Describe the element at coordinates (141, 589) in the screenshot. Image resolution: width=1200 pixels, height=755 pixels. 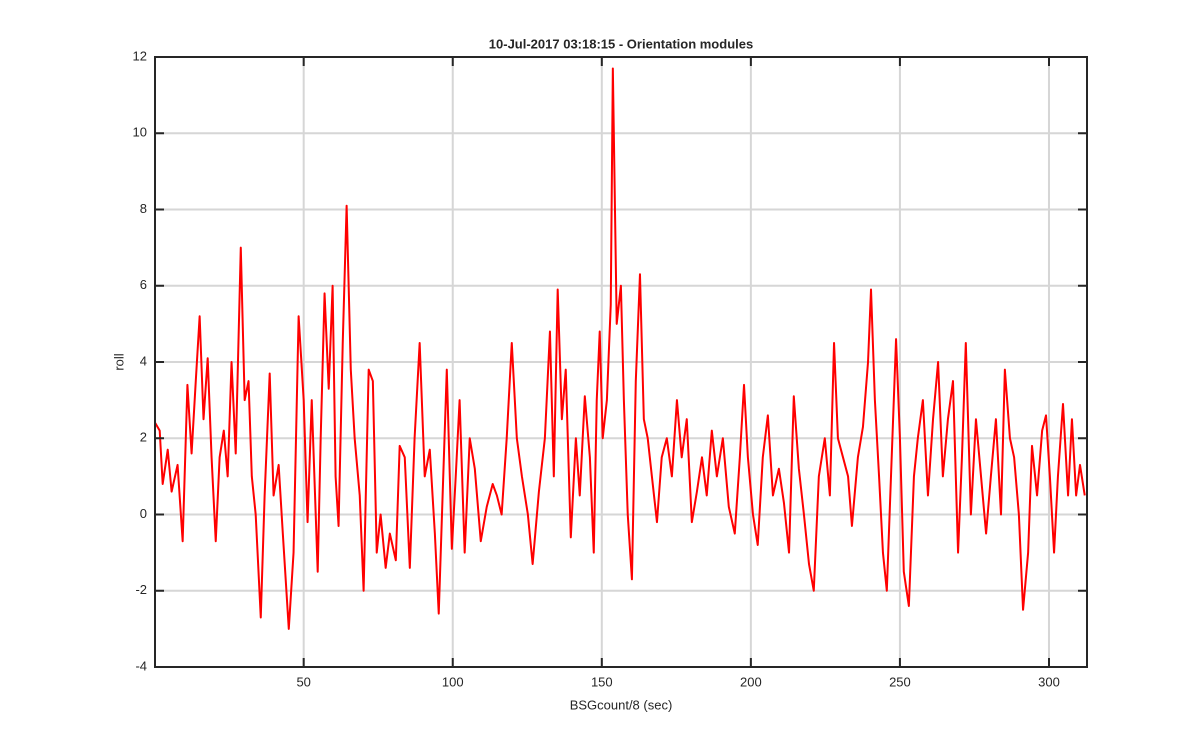
I see `y-tick-label: -2` at that location.